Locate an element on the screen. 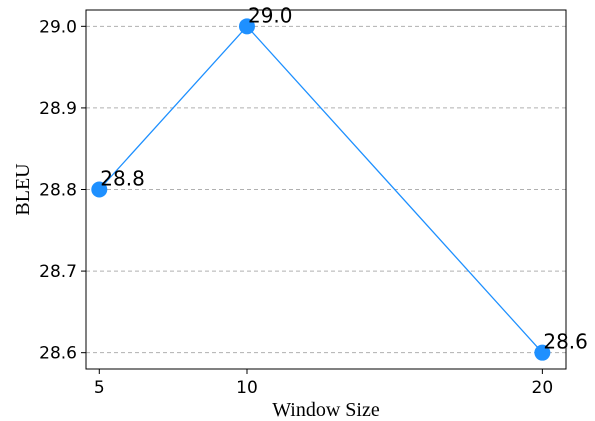 Image resolution: width=595 pixels, height=421 pixels. x-axis-label: Window Size is located at coordinates (326, 410).